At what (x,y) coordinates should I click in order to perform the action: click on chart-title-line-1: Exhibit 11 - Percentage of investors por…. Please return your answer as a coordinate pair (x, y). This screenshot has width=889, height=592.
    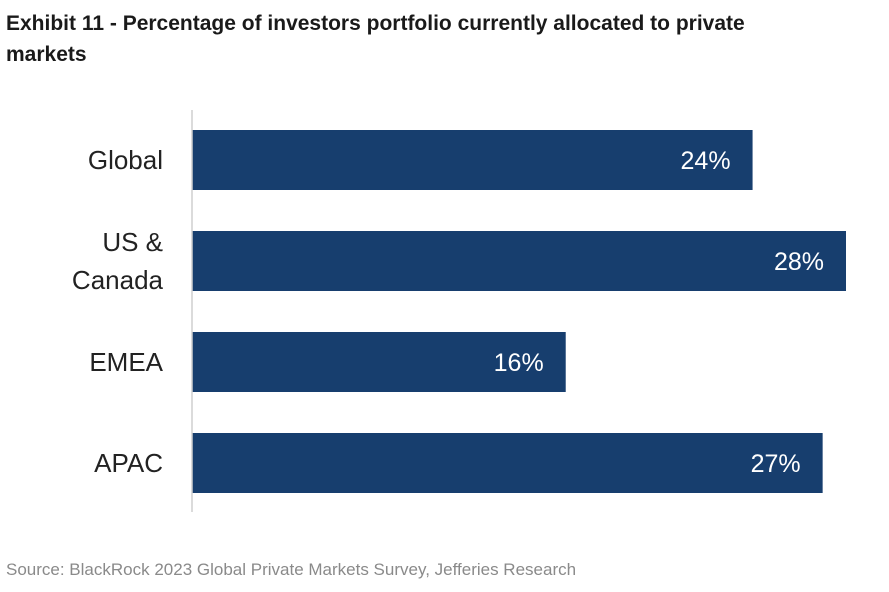
    Looking at the image, I should click on (375, 23).